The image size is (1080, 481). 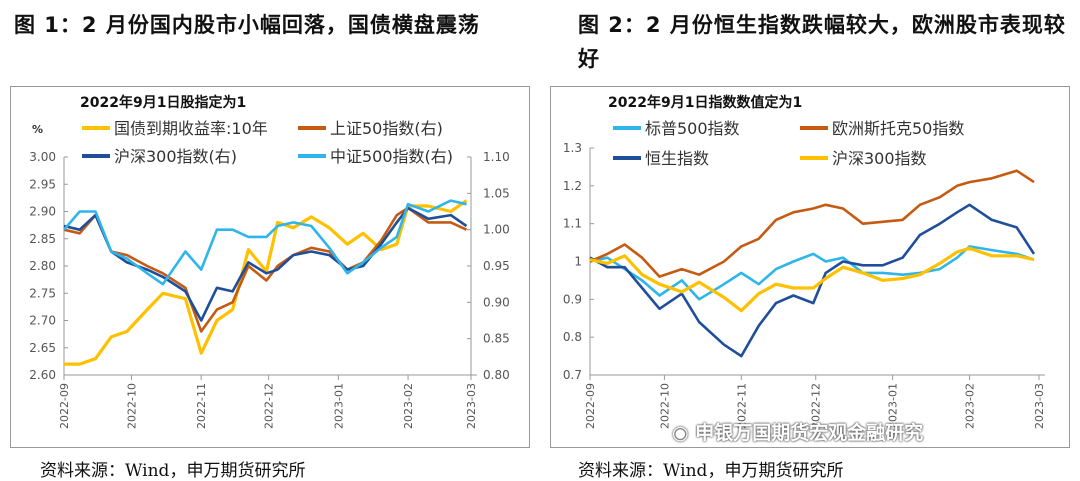 What do you see at coordinates (572, 186) in the screenshot?
I see `y-tick-label: 1.2` at bounding box center [572, 186].